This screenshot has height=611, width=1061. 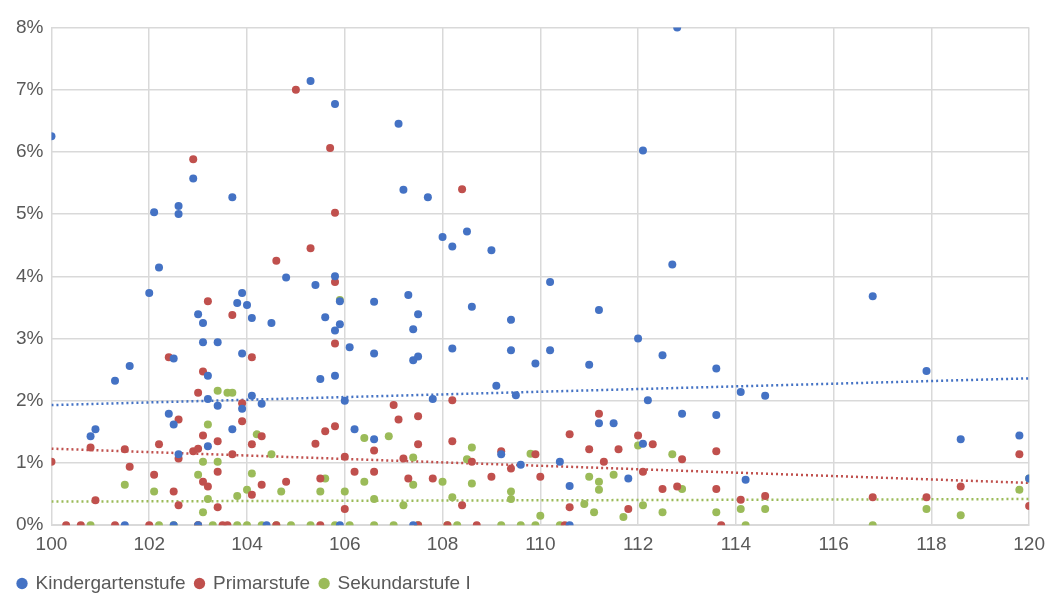 What do you see at coordinates (29, 275) in the screenshot?
I see `y-tick-label: 4%` at bounding box center [29, 275].